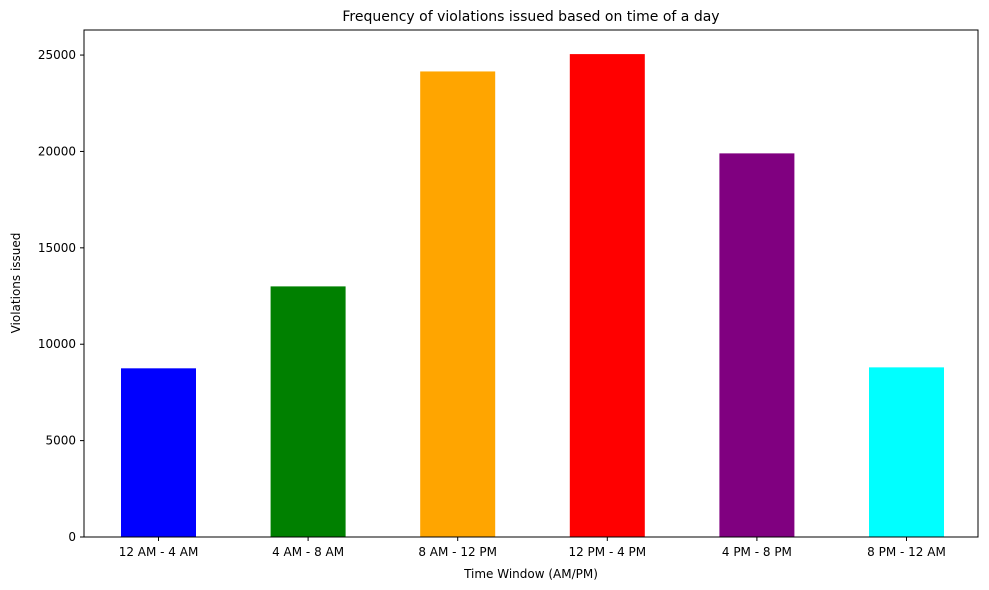  I want to click on y-tick-label-15000: 15000, so click(57, 248).